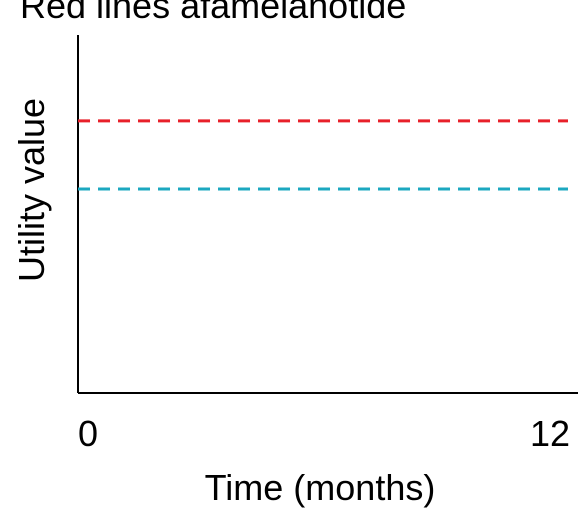  Describe the element at coordinates (31, 190) in the screenshot. I see `y-axis-label: Utility value` at that location.